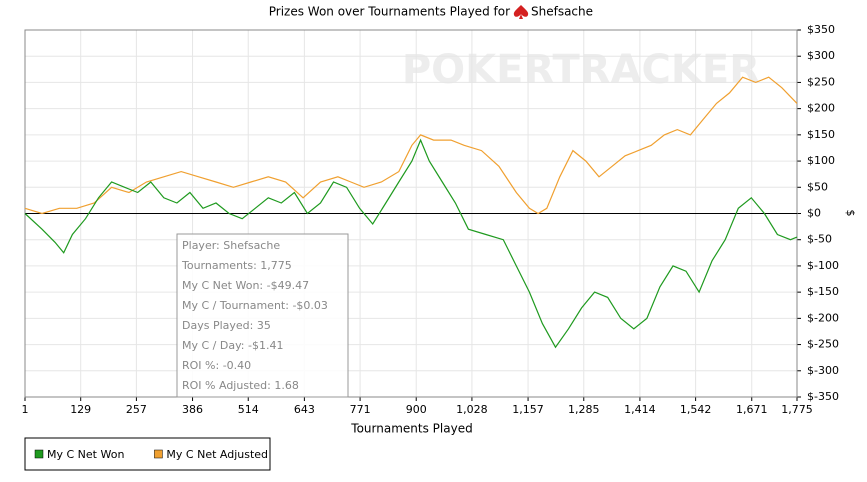 The height and width of the screenshot is (482, 867). I want to click on chart-title: Prizes Won over Tournaments Played for, so click(389, 12).